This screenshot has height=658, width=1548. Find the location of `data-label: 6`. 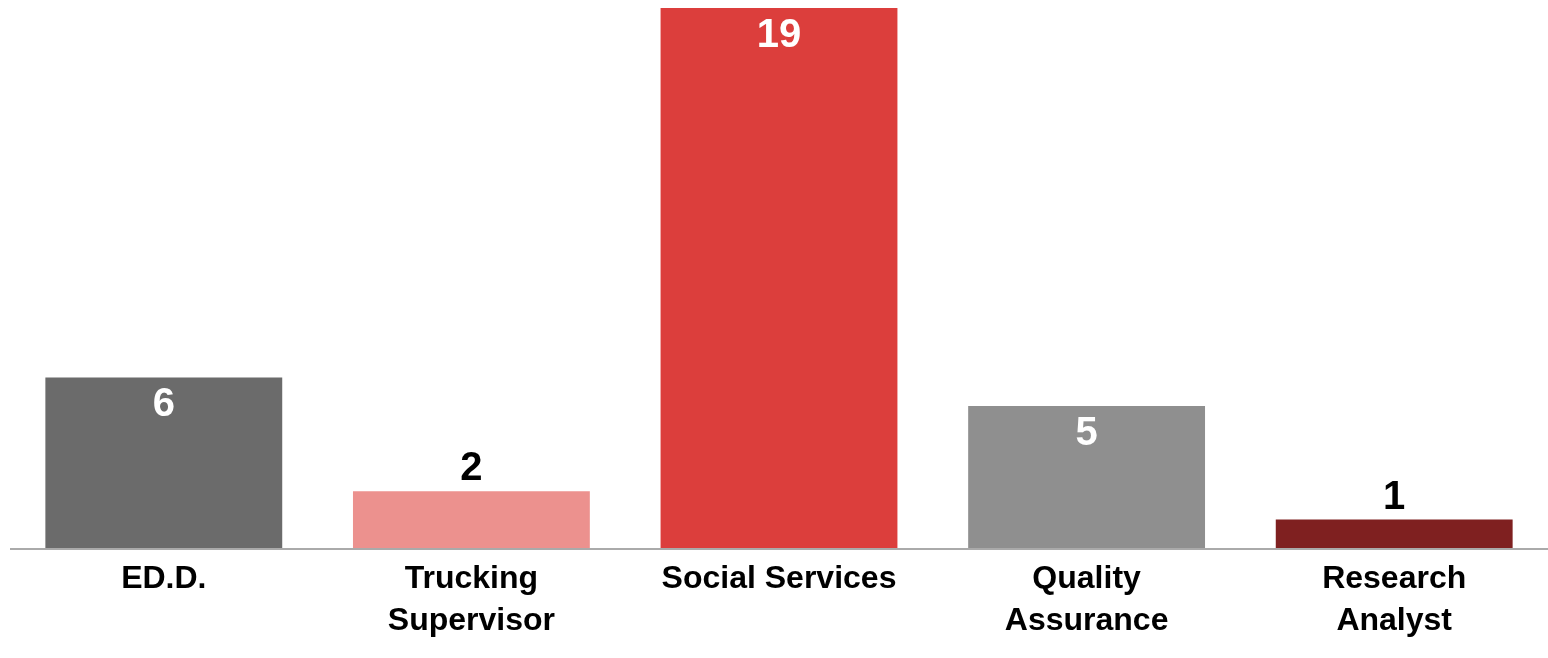

data-label: 6 is located at coordinates (163, 402).